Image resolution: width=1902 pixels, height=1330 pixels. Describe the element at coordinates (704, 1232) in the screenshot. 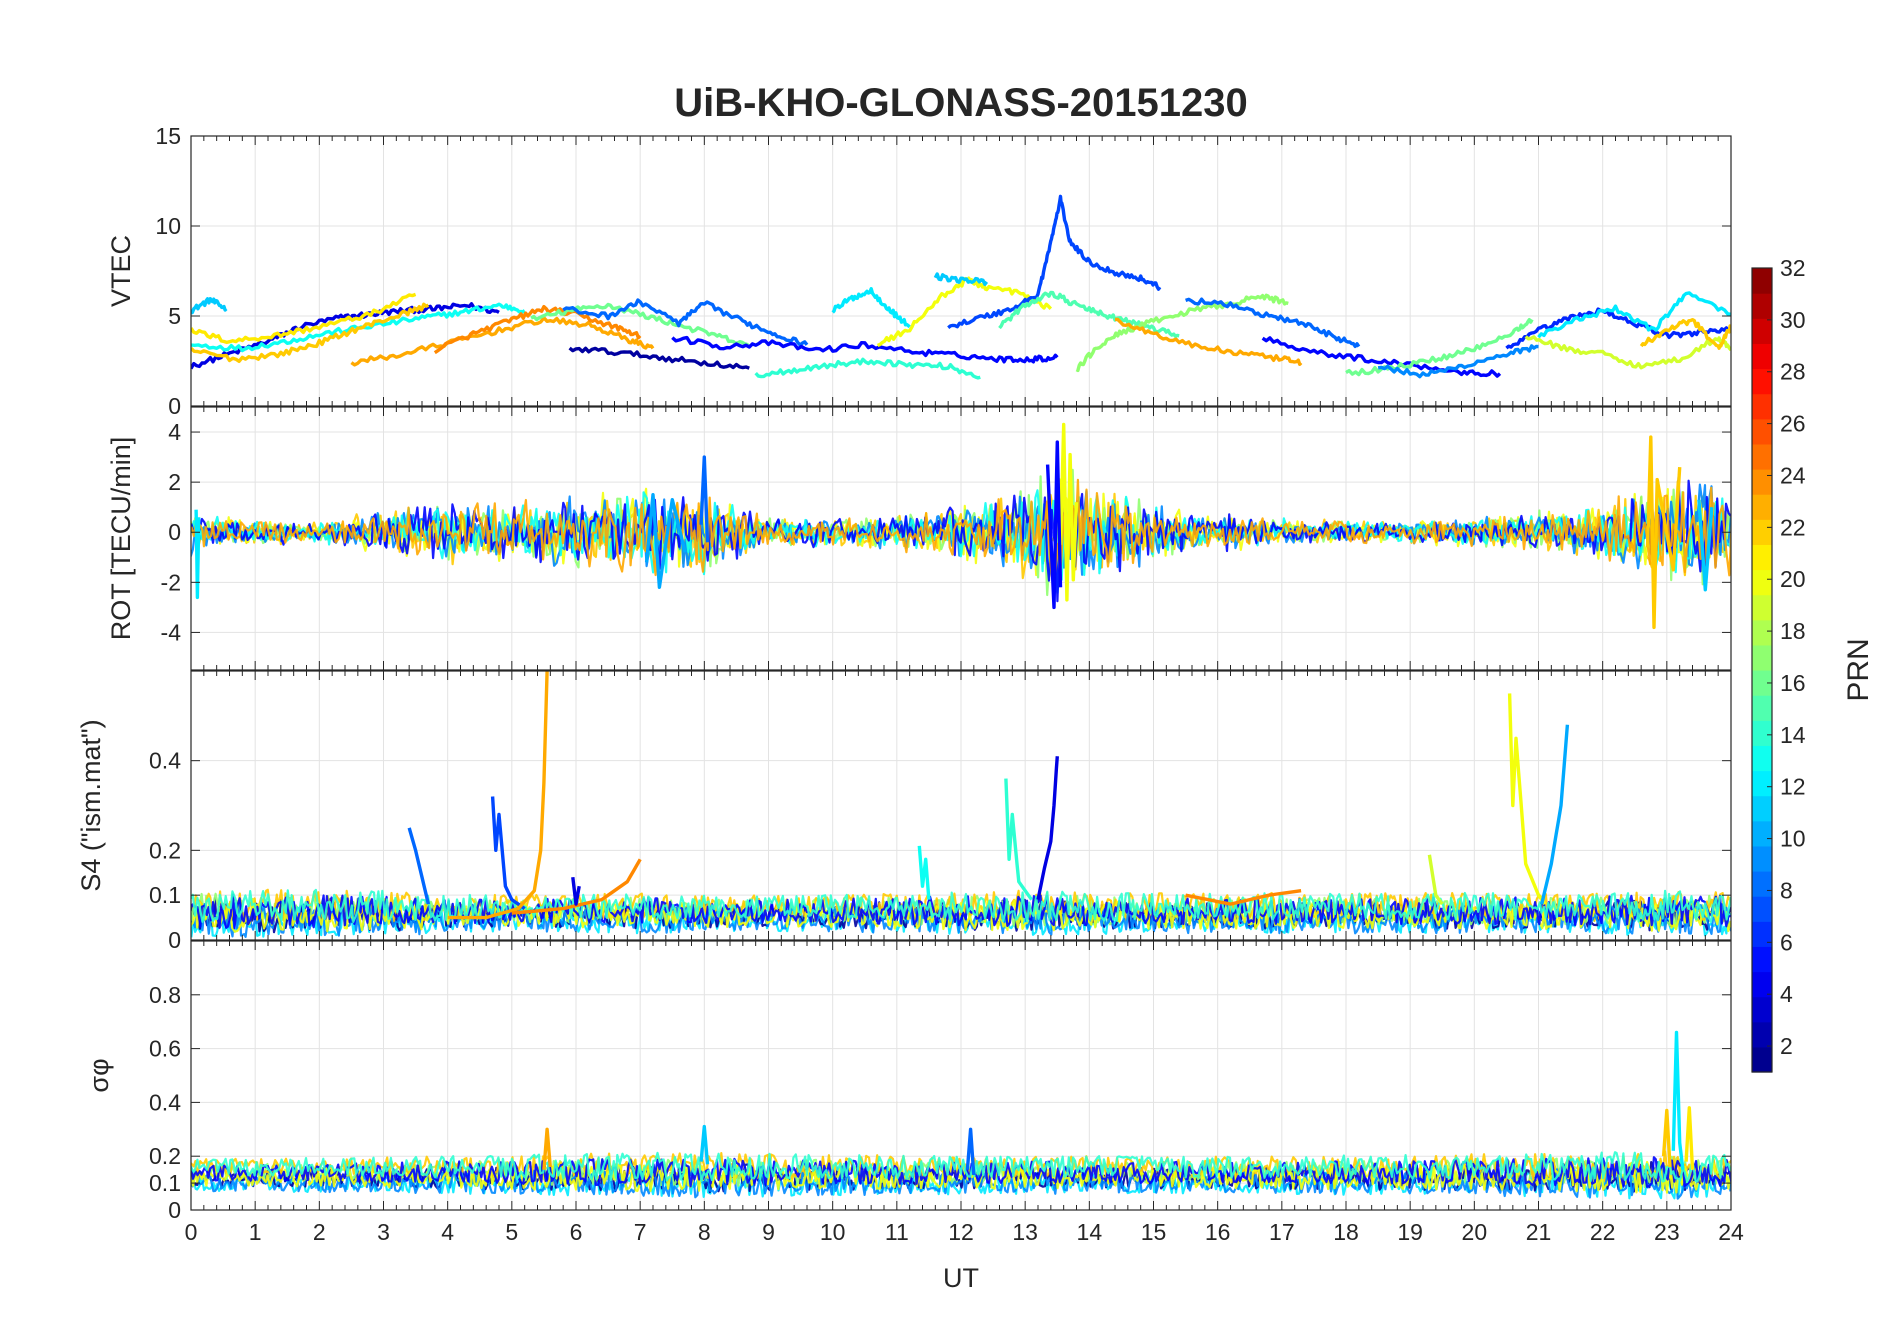

I see `x-tick-label: 8` at that location.